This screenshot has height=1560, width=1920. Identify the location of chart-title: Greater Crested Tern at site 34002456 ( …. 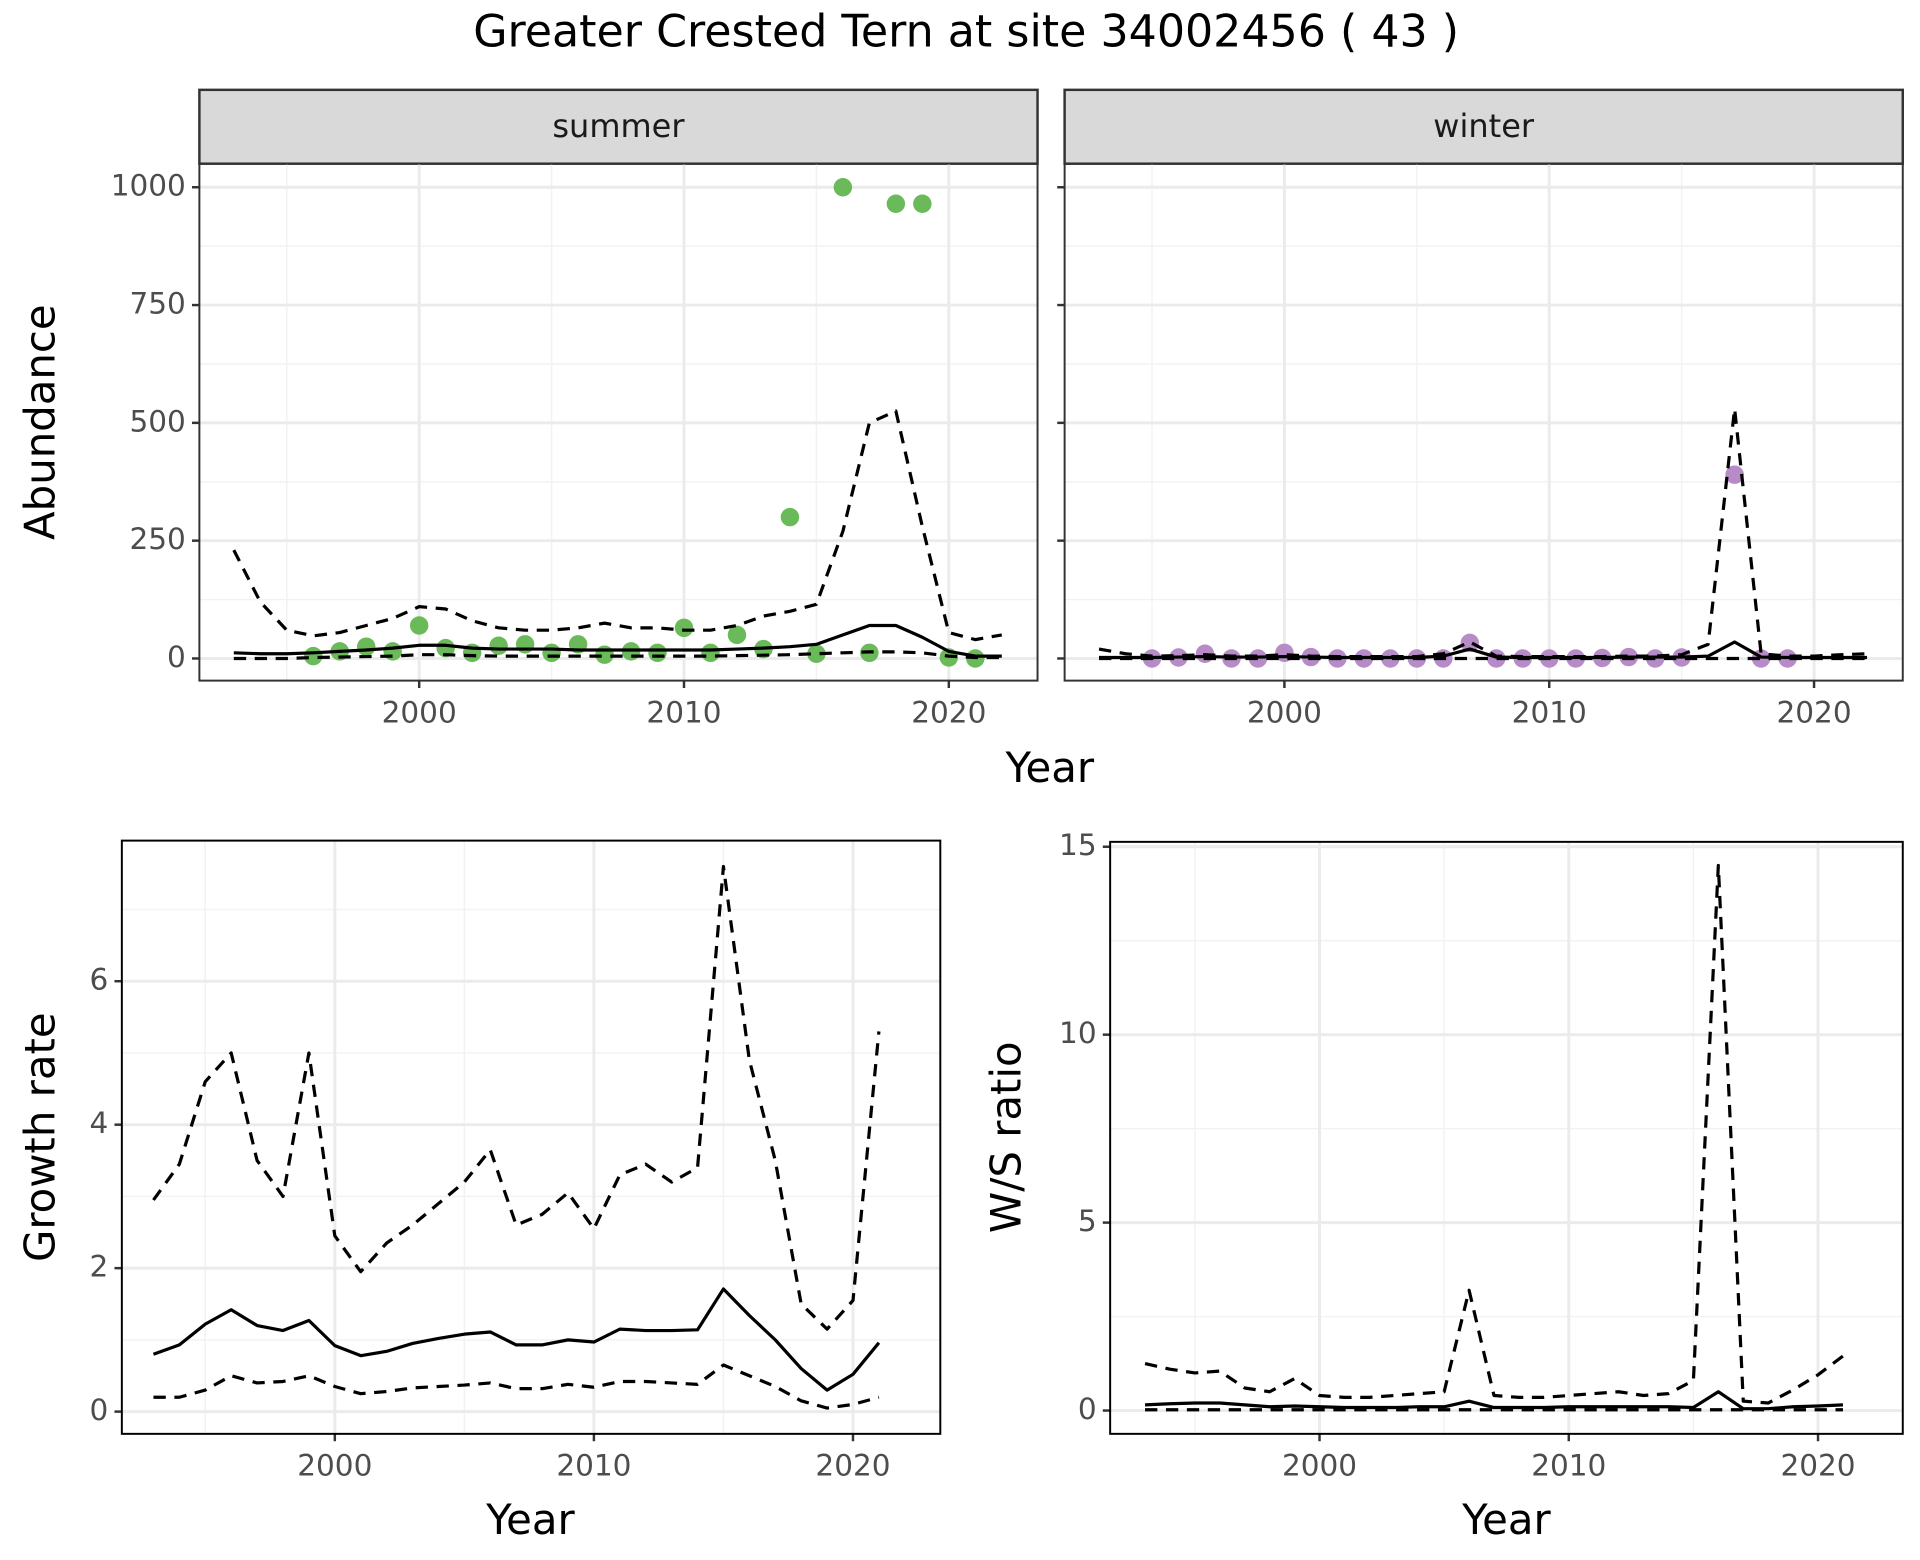
(966, 31).